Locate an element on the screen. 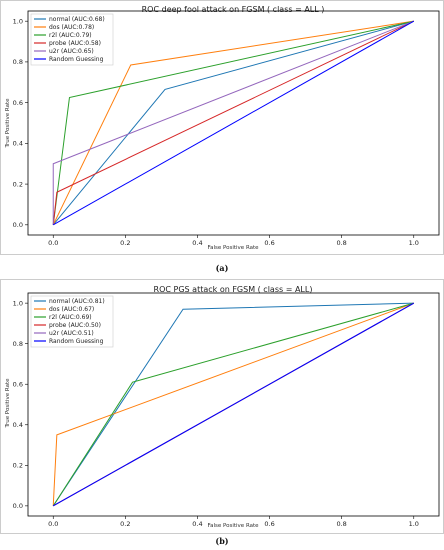 Image resolution: width=444 pixels, height=550 pixels. caption-a: (a) is located at coordinates (222, 268).